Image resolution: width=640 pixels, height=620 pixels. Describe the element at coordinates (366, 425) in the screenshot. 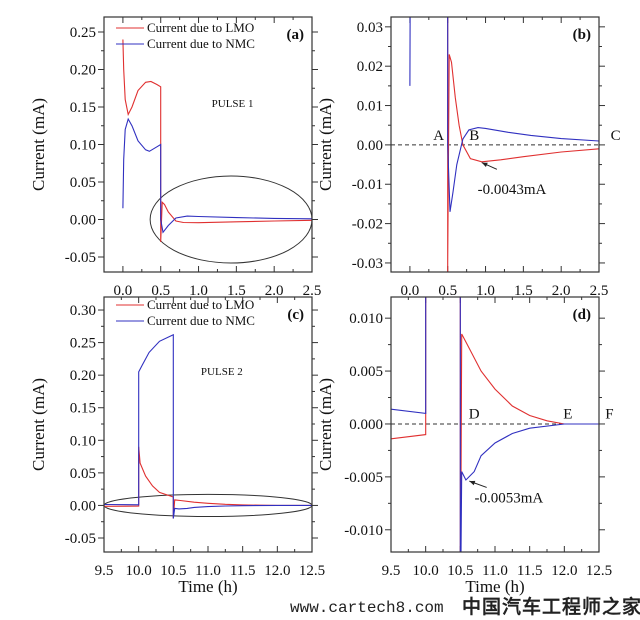

I see `y-tick-label: 0.000` at that location.